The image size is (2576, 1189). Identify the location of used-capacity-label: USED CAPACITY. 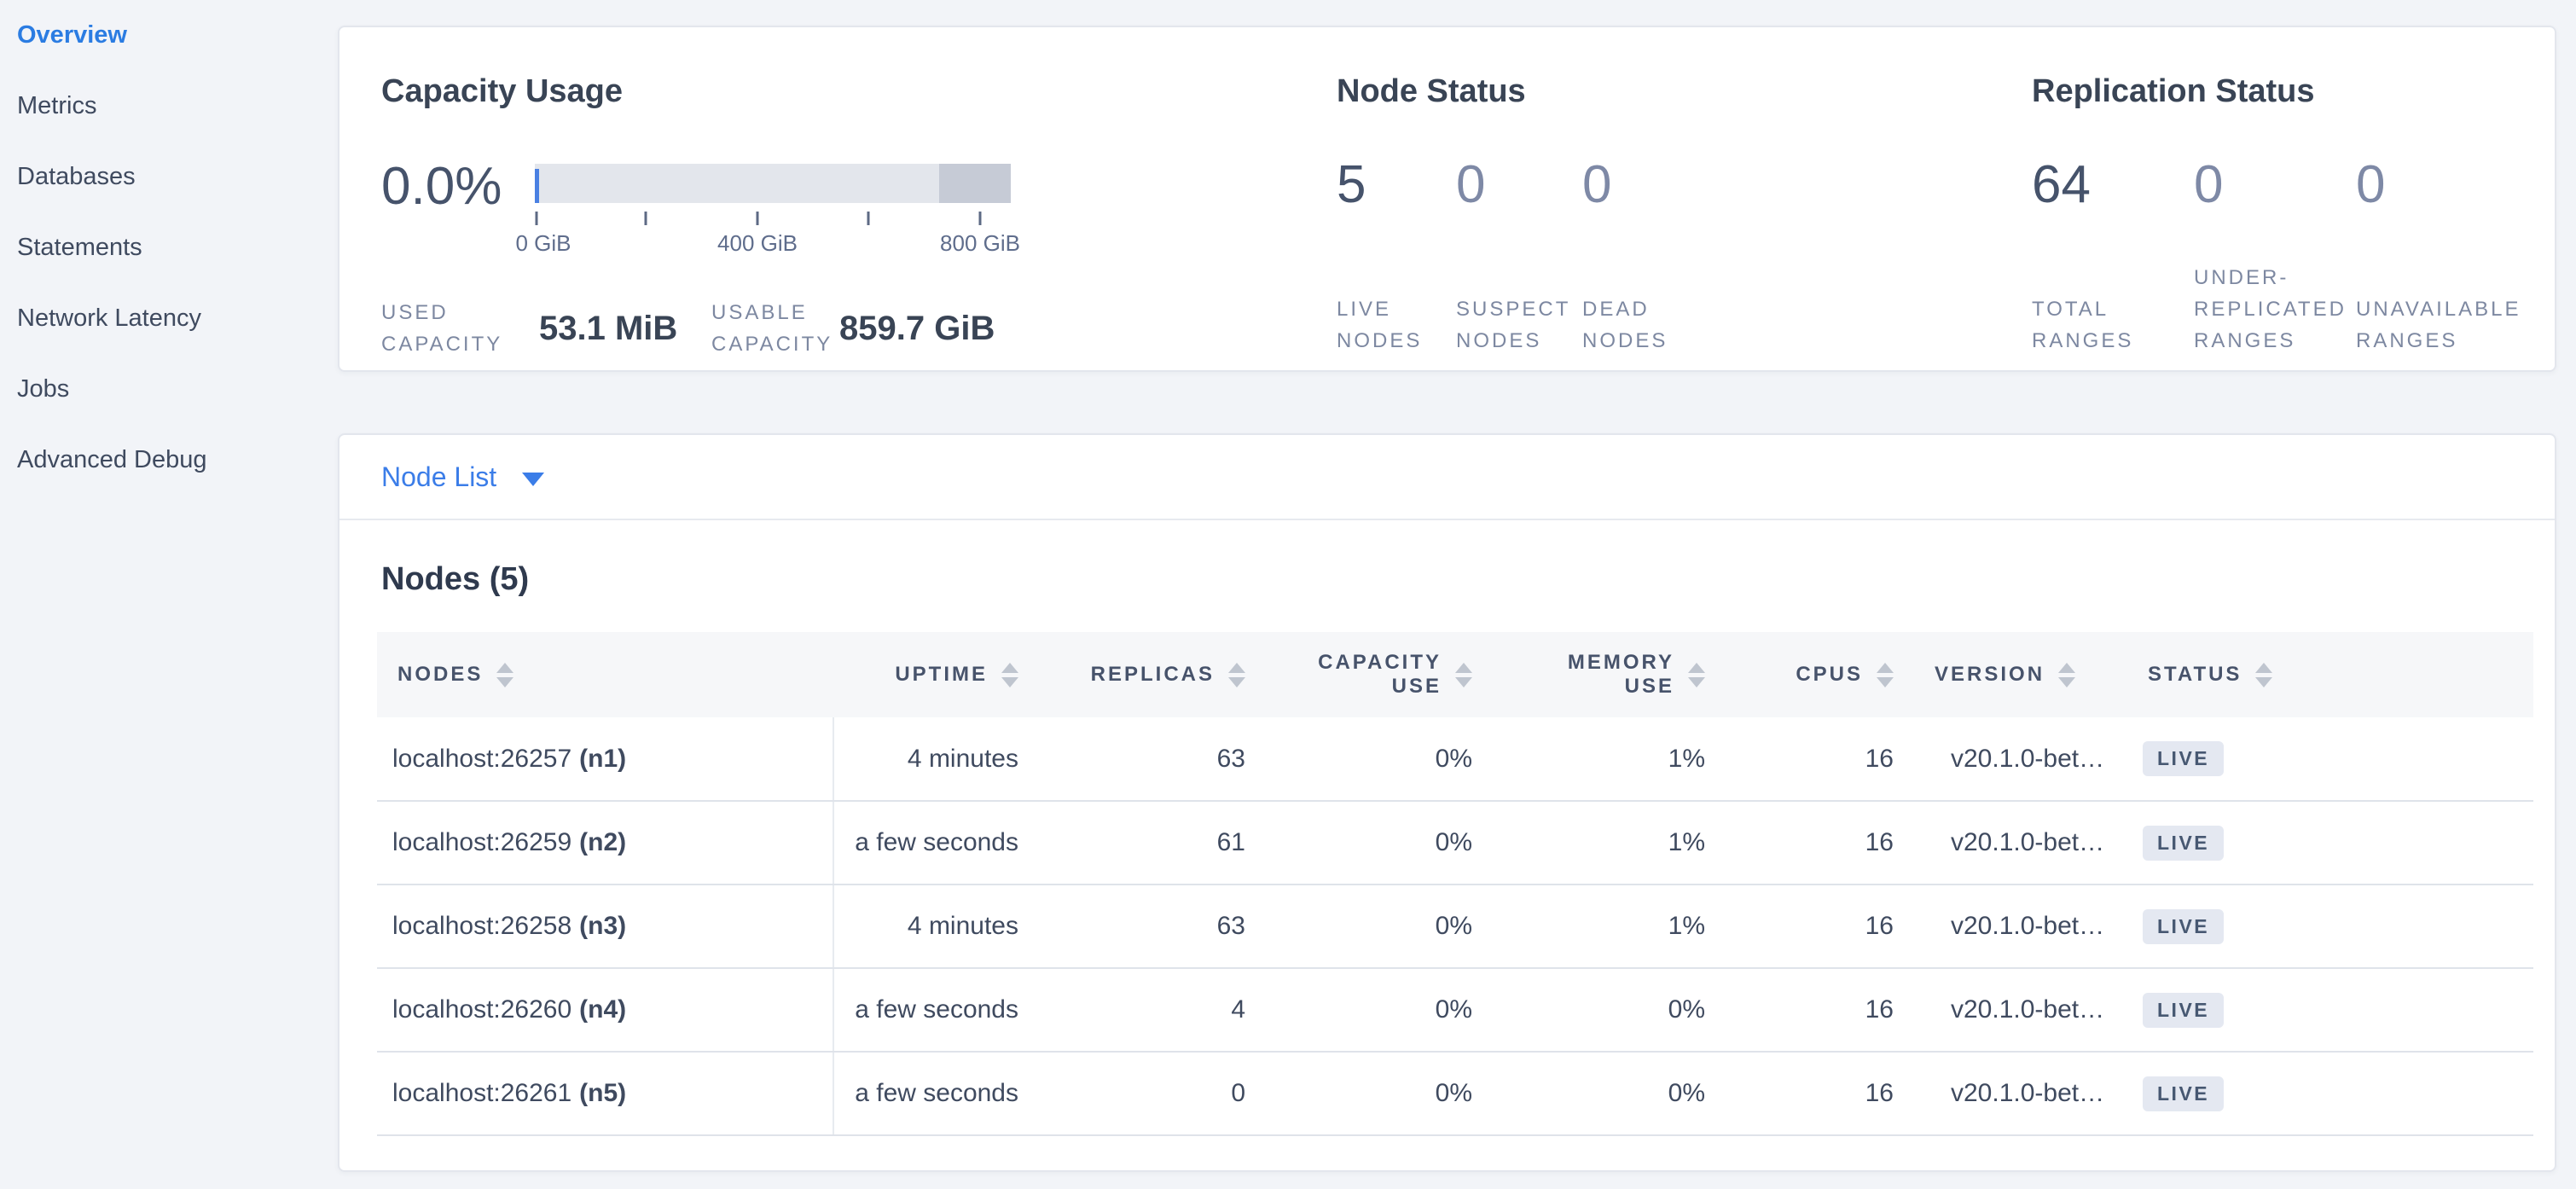
(442, 328).